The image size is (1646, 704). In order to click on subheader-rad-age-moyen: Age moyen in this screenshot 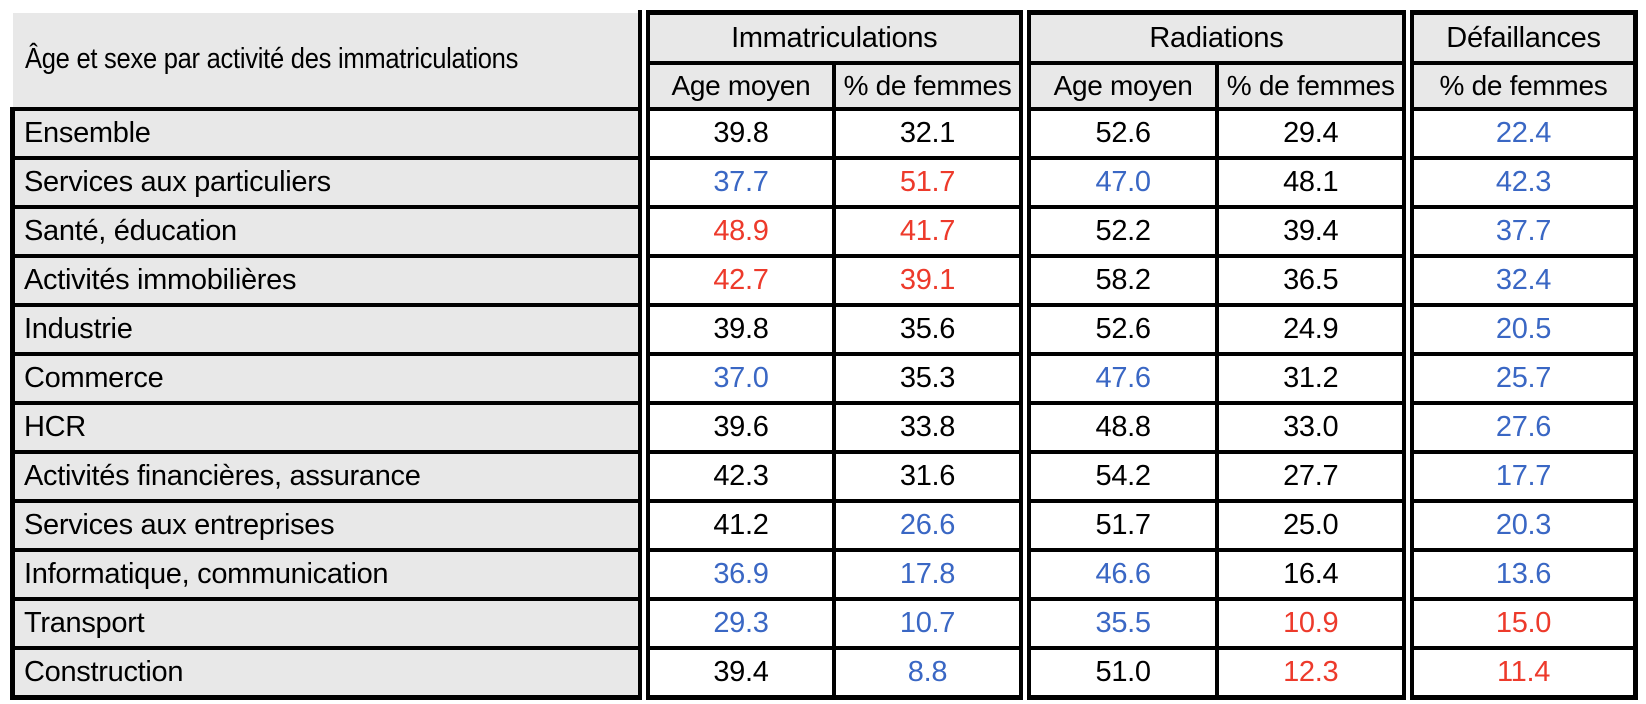, I will do `click(1119, 86)`.